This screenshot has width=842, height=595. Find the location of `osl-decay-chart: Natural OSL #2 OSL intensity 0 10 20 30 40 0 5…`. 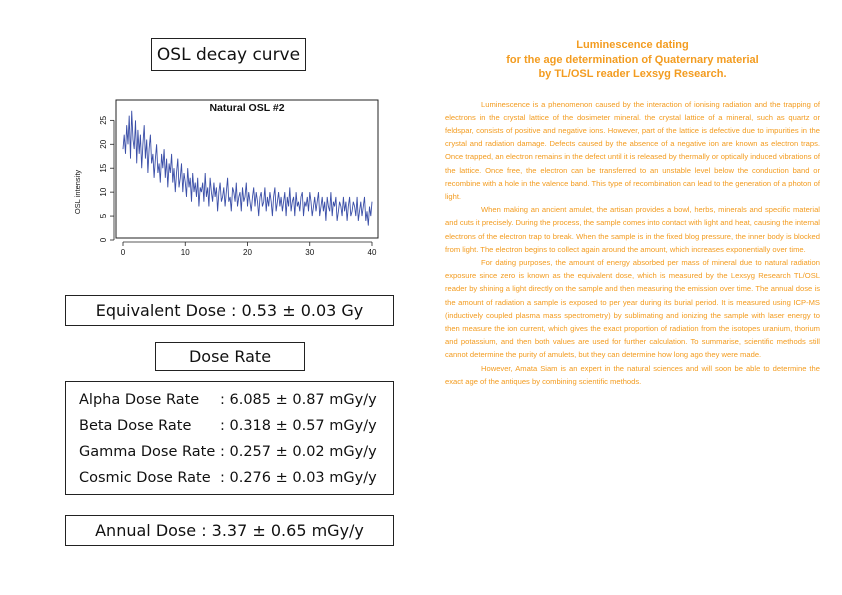

osl-decay-chart: Natural OSL #2 OSL intensity 0 10 20 30 40 0 5… is located at coordinates (226, 178).